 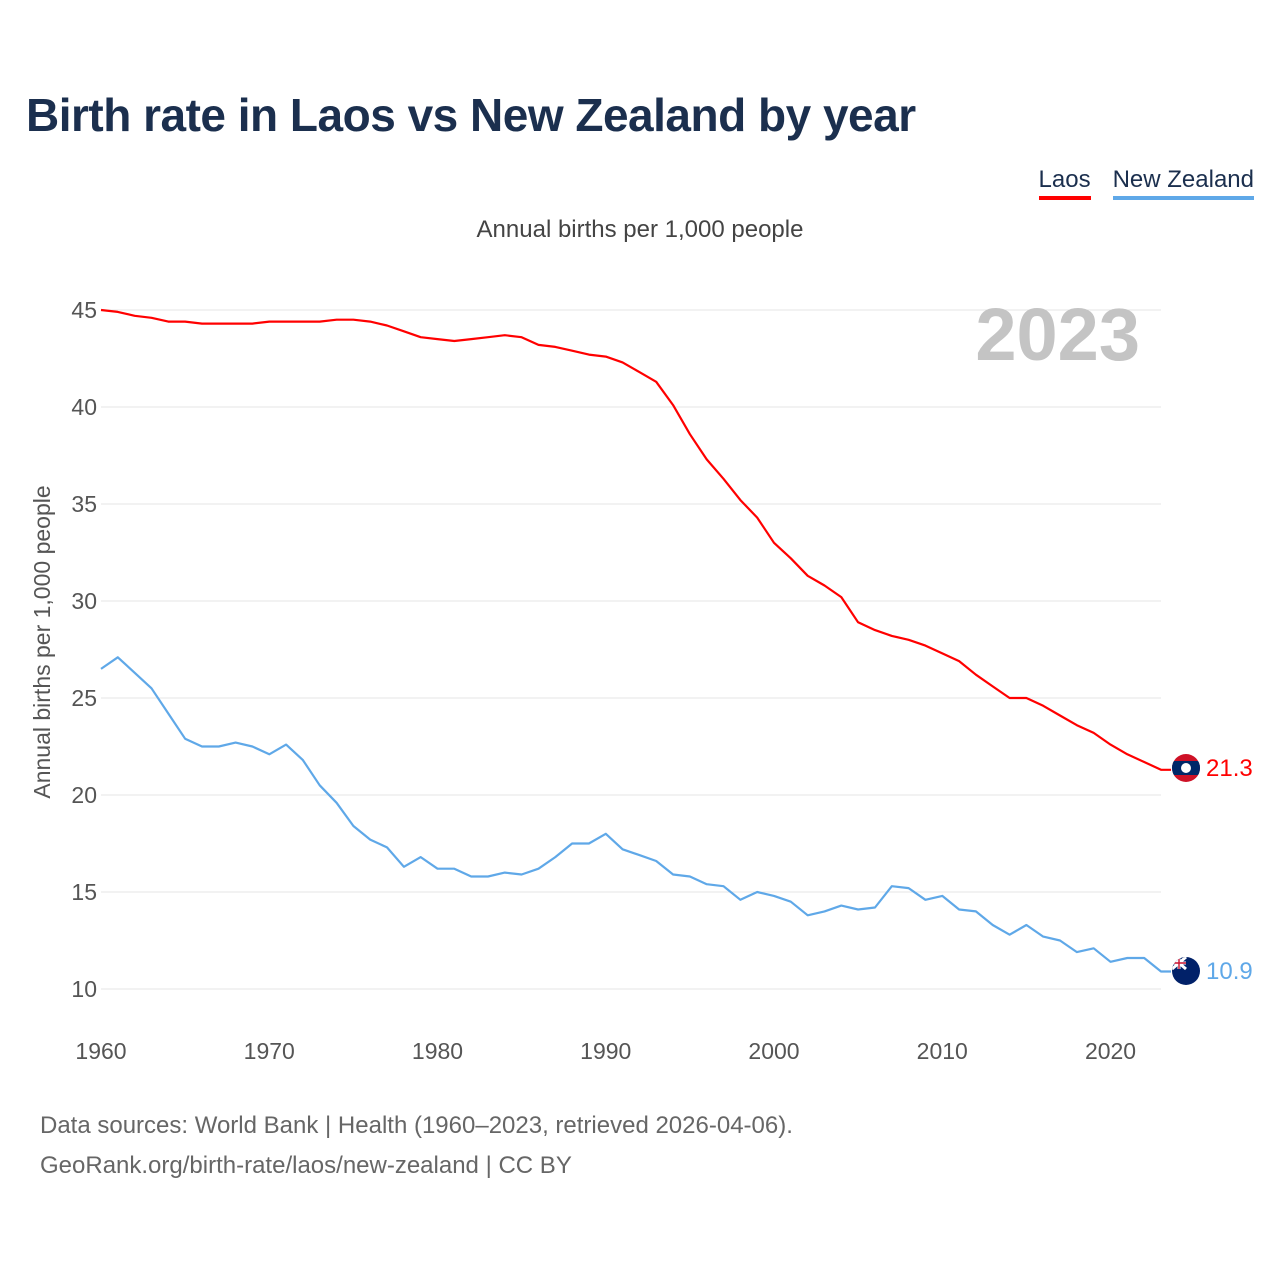 I want to click on y-axis-label: Annual births per 1,000 people, so click(x=42, y=641).